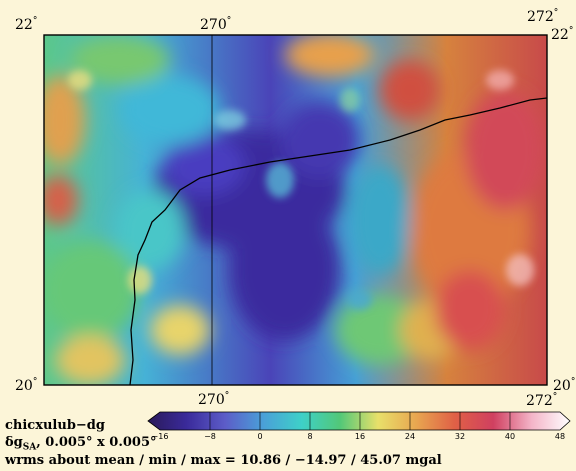 Image resolution: width=576 pixels, height=471 pixels. Describe the element at coordinates (460, 436) in the screenshot. I see `color-scale-tick-label: 32` at that location.